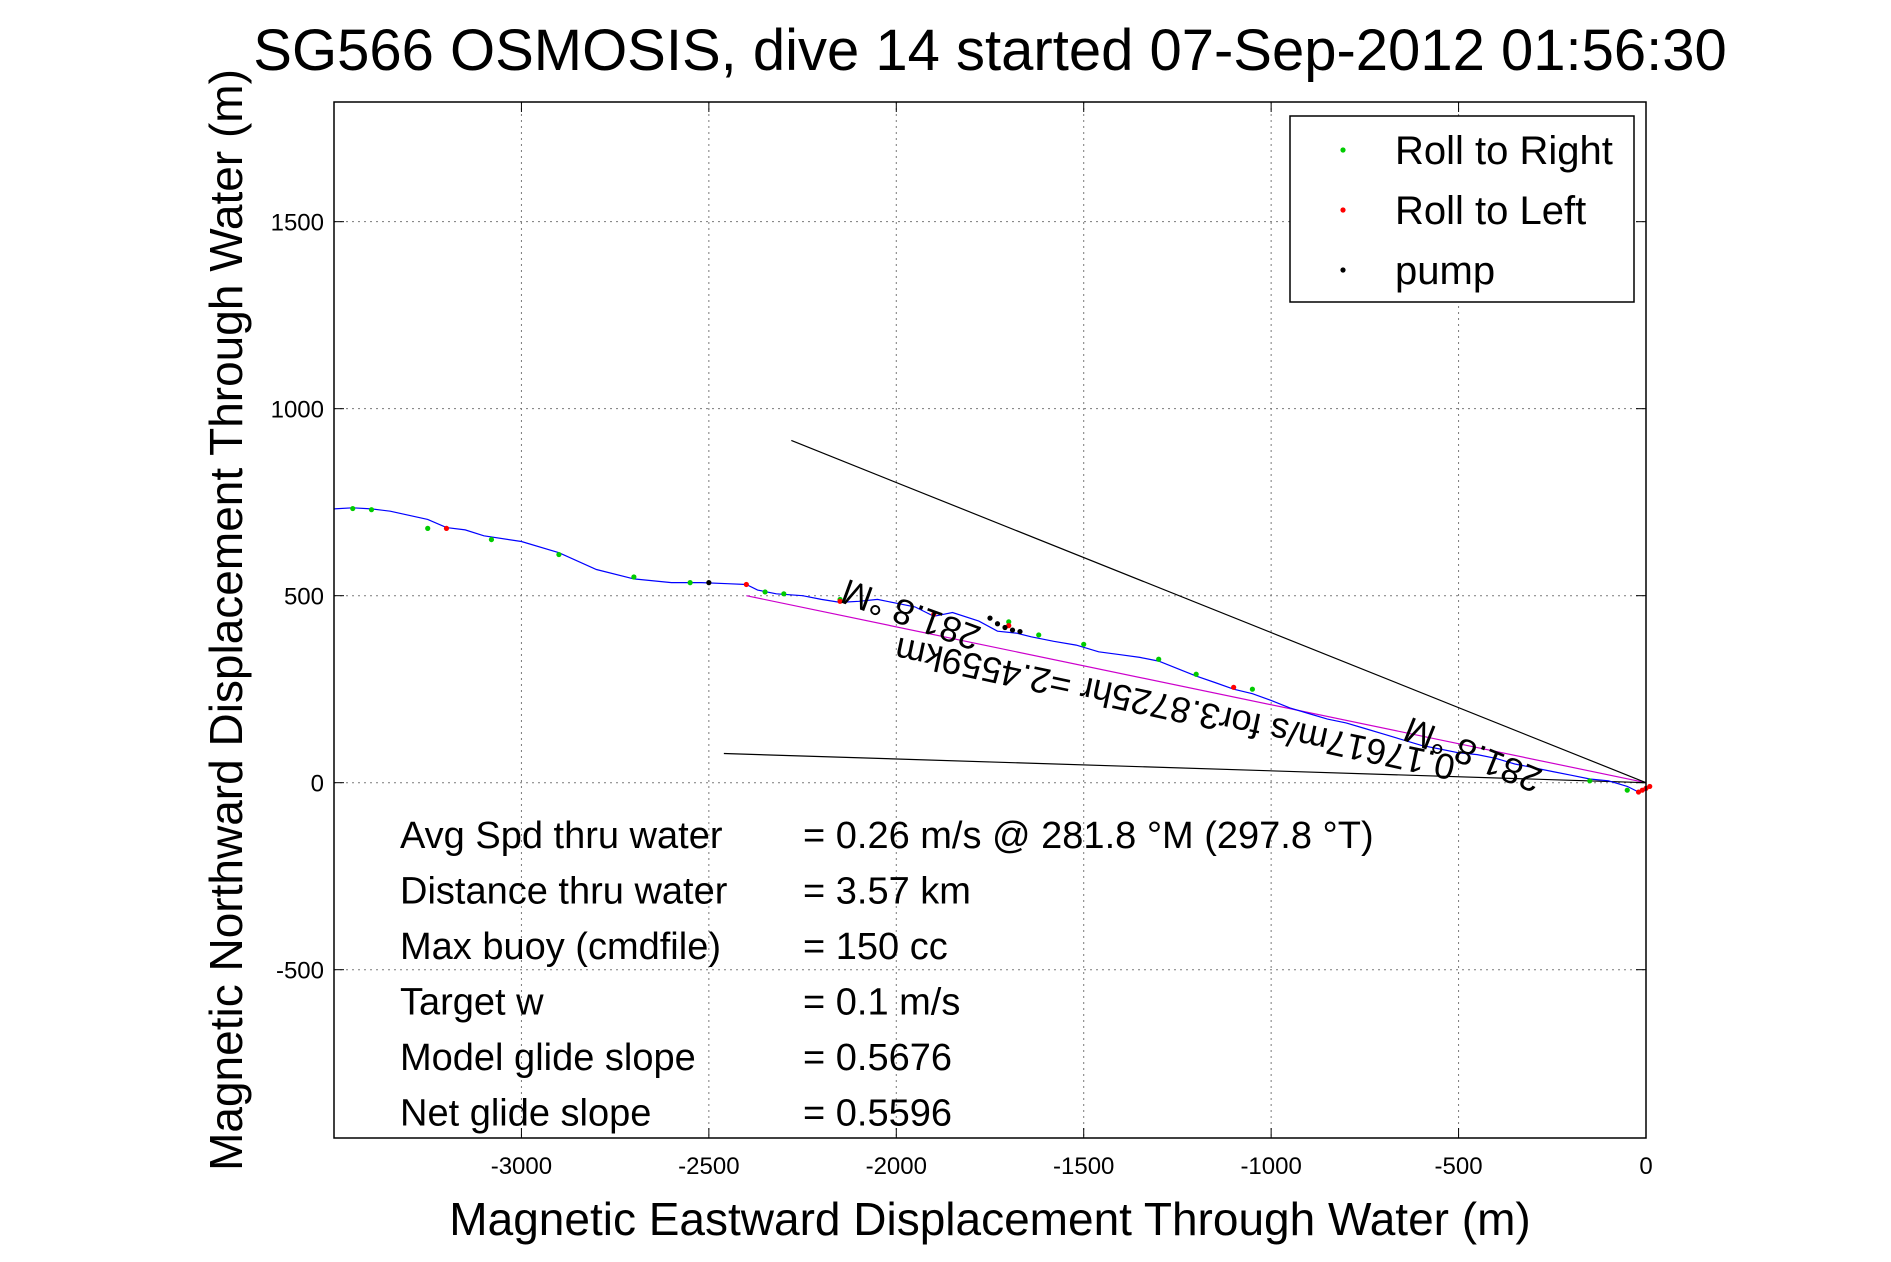  Describe the element at coordinates (548, 1058) in the screenshot. I see `stat-label: Model glide slope` at that location.